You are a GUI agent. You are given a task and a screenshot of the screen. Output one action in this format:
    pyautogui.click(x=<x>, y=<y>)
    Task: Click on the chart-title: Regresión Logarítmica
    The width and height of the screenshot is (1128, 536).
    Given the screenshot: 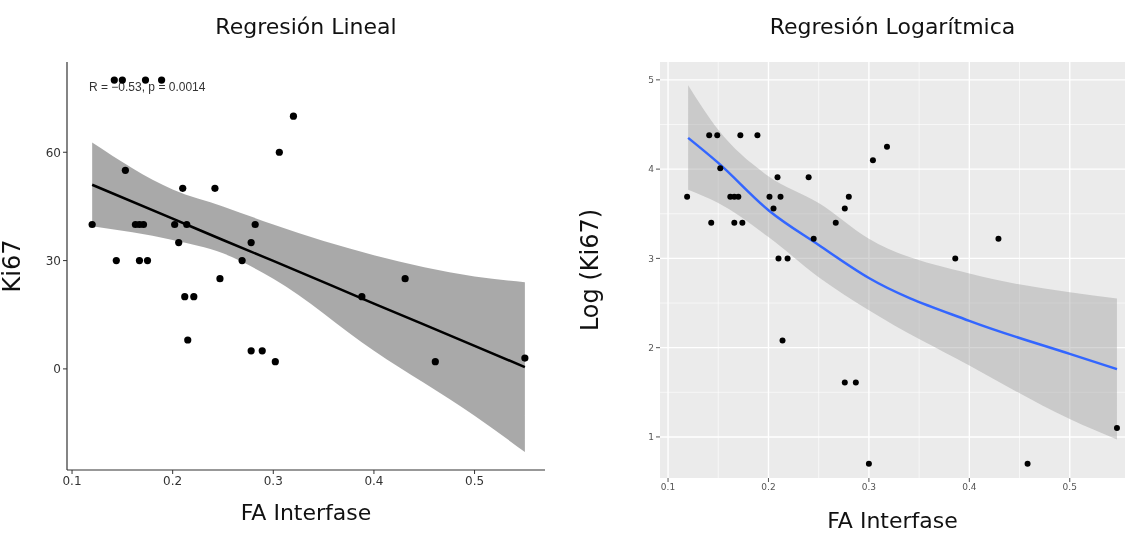 What is the action you would take?
    pyautogui.click(x=892, y=26)
    